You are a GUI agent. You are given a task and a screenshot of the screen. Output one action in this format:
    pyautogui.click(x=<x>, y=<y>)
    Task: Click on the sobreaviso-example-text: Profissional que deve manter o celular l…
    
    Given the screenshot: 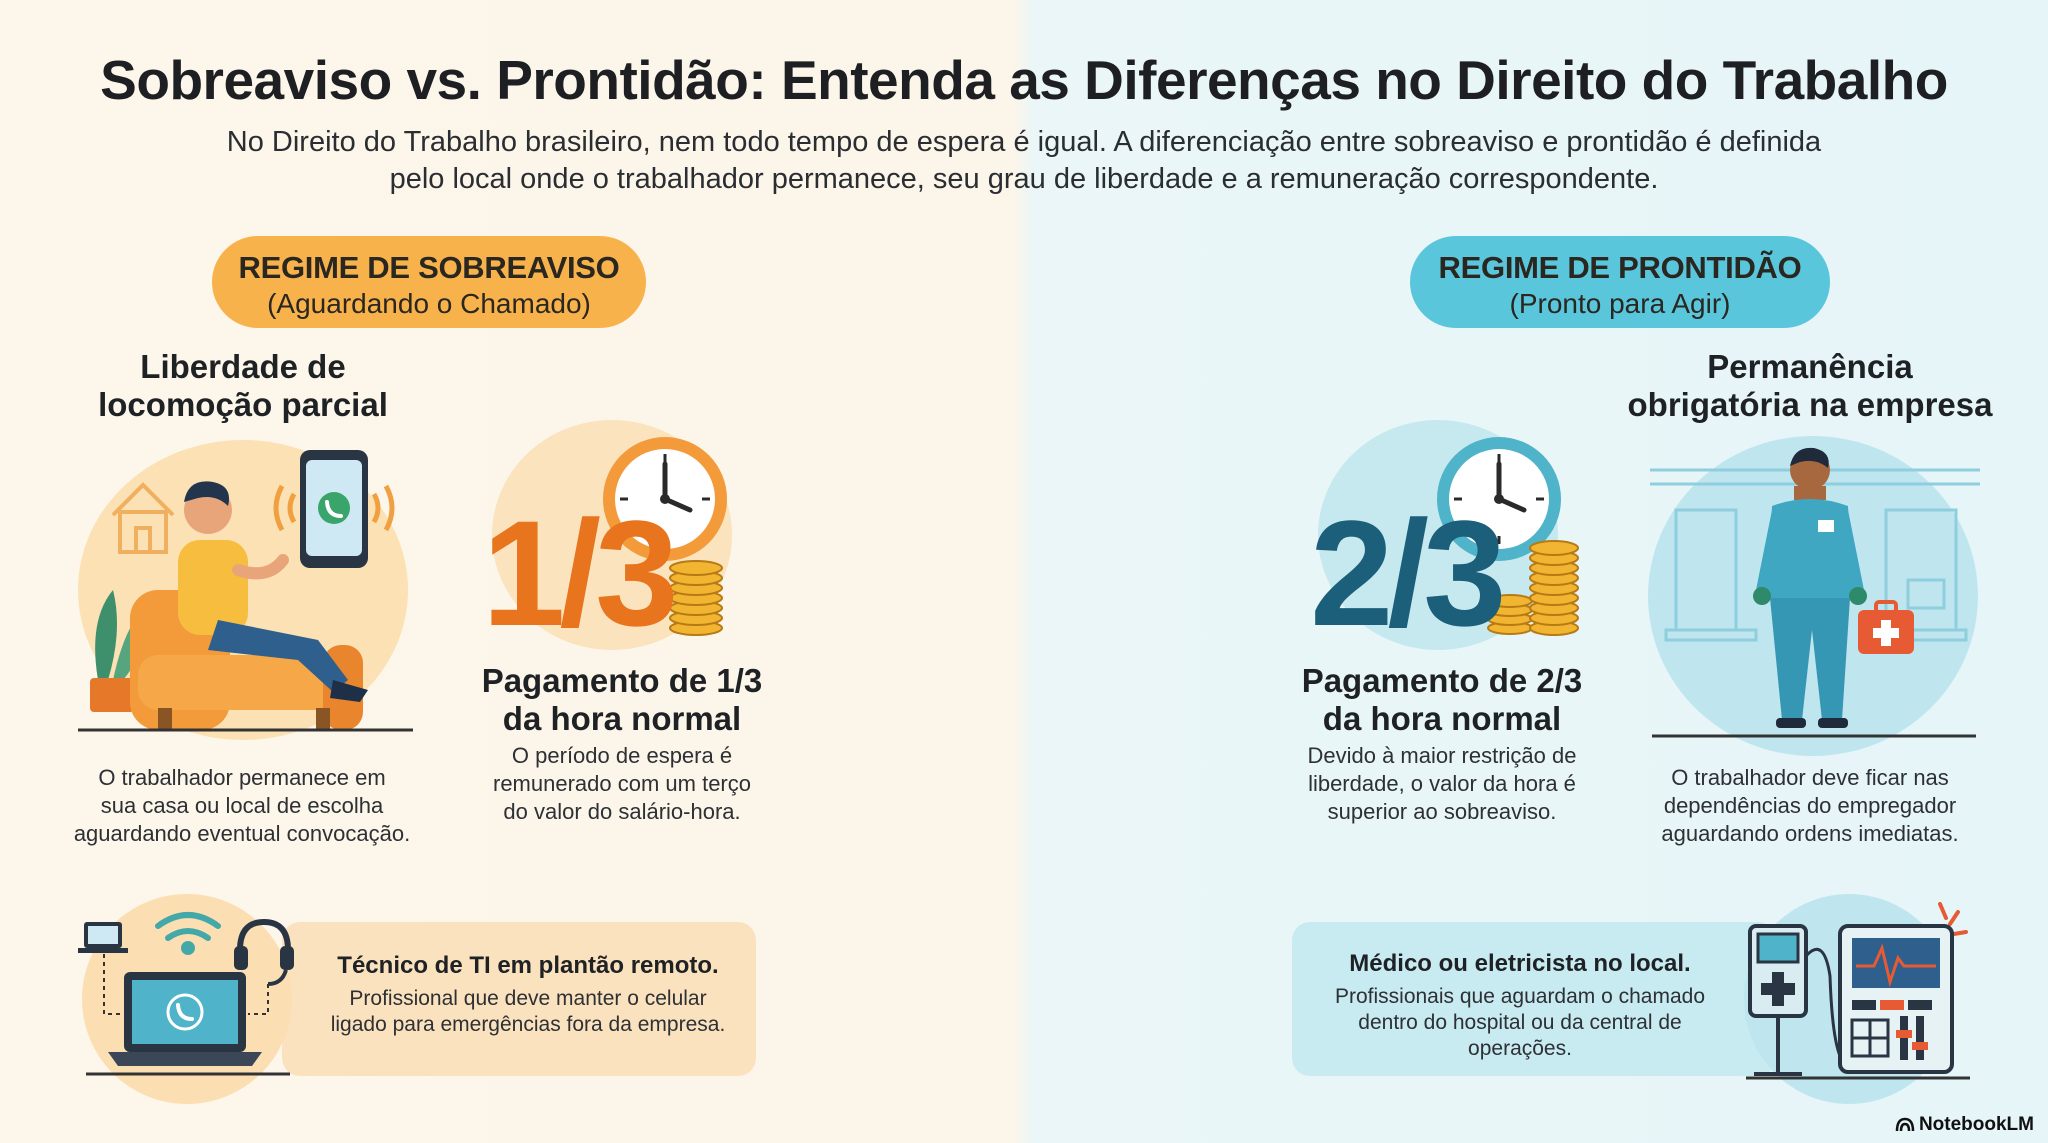 What is the action you would take?
    pyautogui.click(x=528, y=1012)
    